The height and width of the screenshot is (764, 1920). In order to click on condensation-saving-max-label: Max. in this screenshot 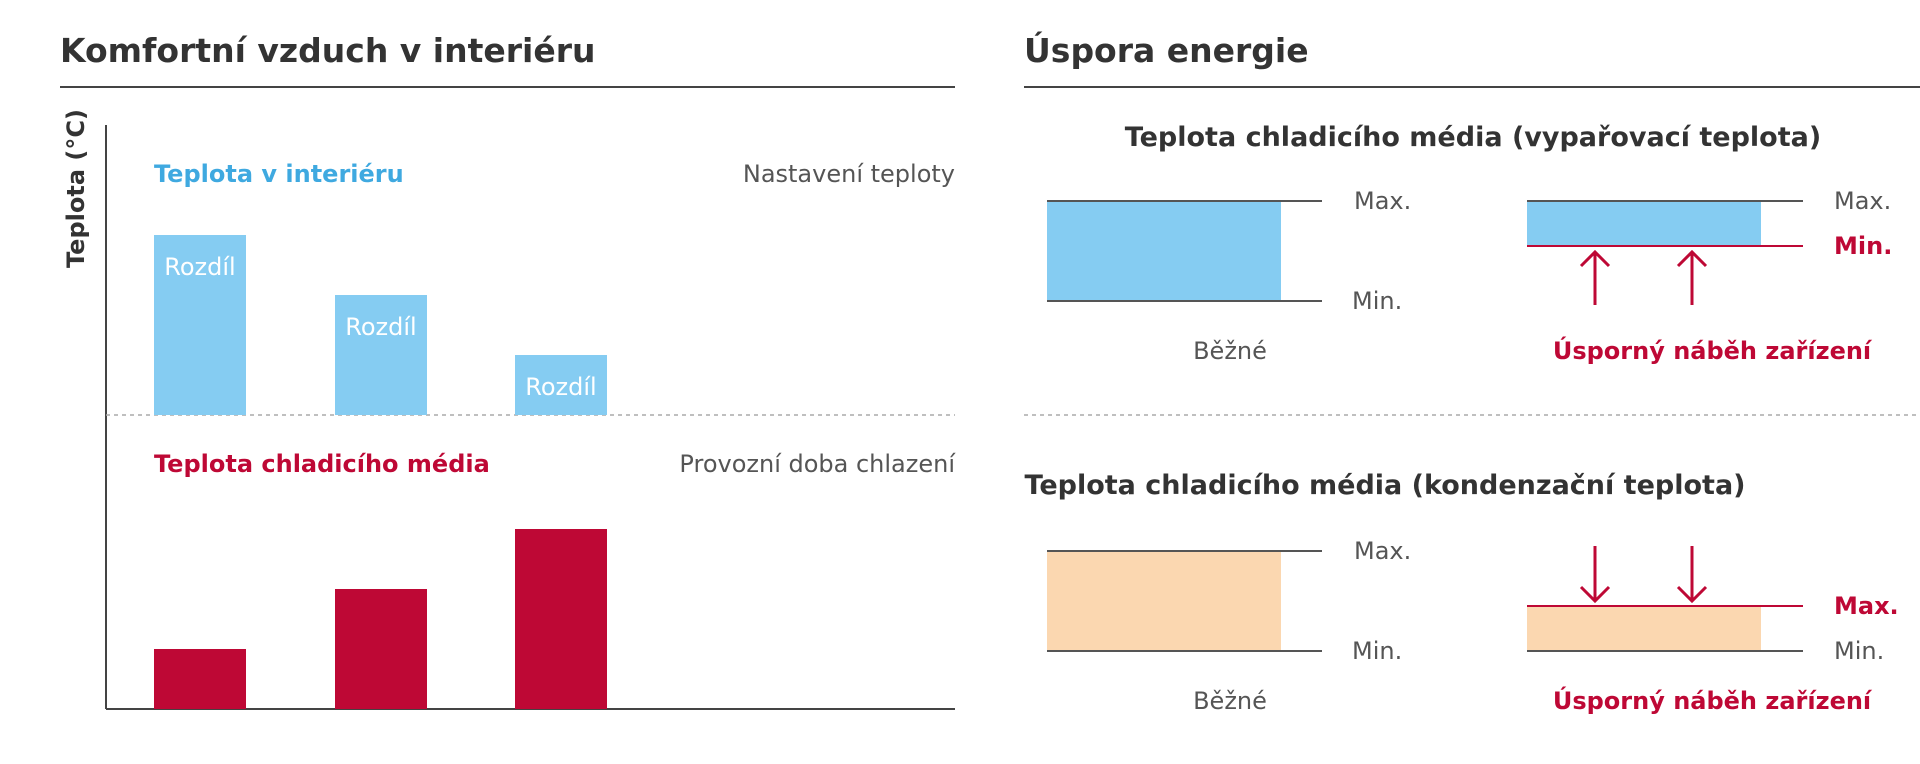, I will do `click(1866, 606)`.